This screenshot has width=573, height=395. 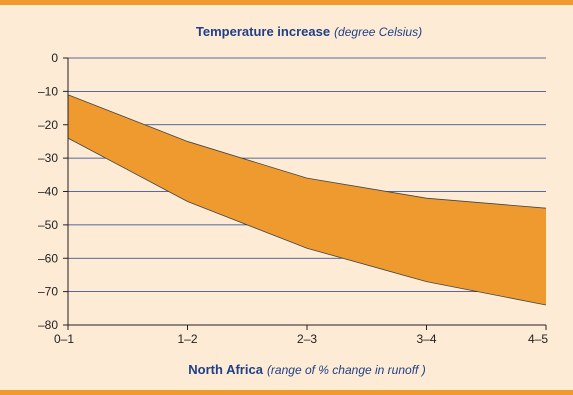 I want to click on y-tick-label: –20, so click(x=48, y=125).